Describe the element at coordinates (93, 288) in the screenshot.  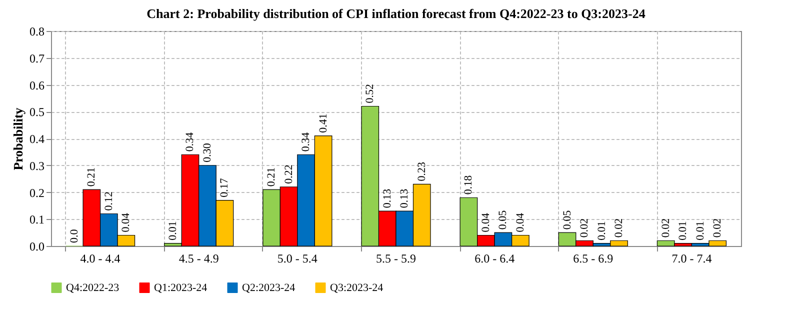
I see `legend-label: Q4:2022-23` at that location.